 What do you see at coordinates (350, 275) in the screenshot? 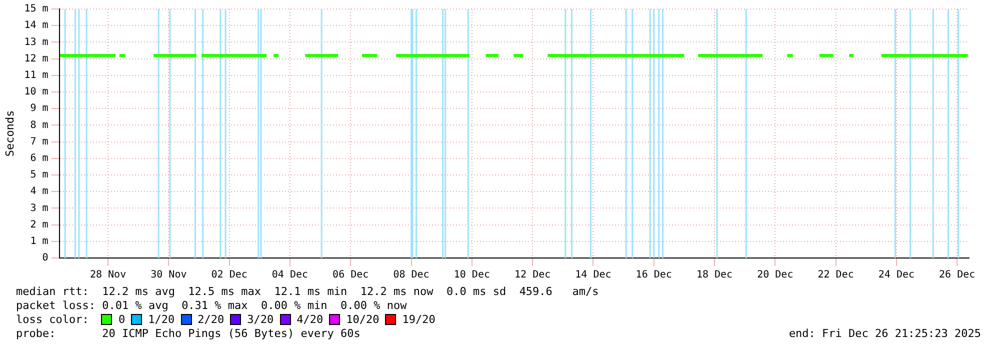
I see `x-tick-label: 06 Dec` at bounding box center [350, 275].